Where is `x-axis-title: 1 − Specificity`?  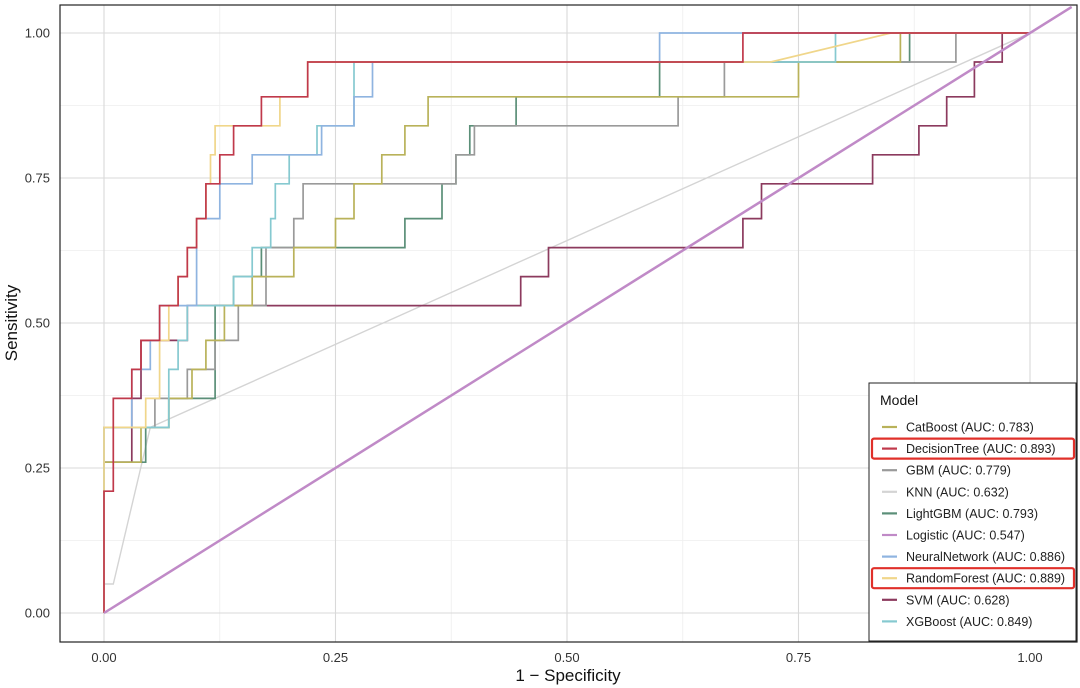 x-axis-title: 1 − Specificity is located at coordinates (568, 675).